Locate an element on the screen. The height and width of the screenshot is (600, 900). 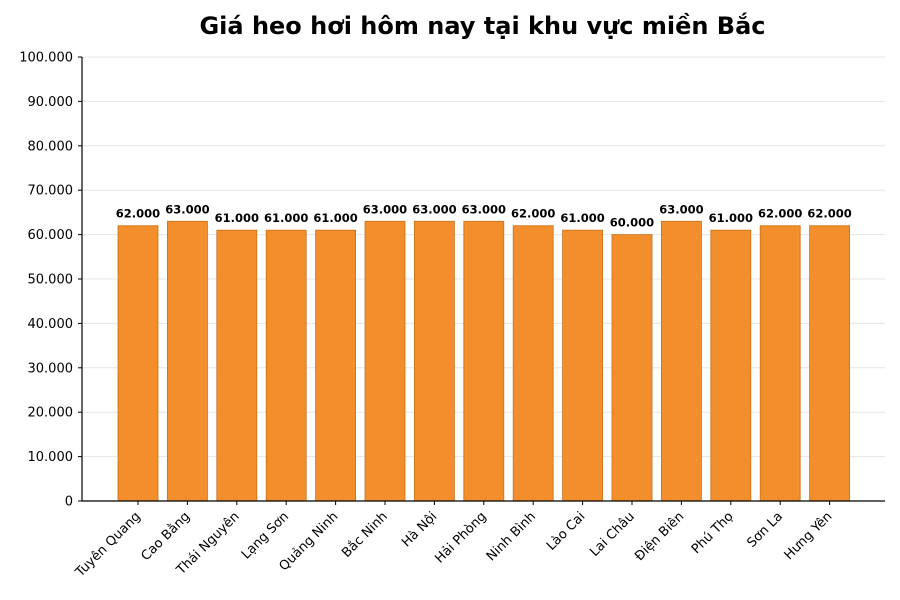
bar-value-label: 60.000 is located at coordinates (632, 223).